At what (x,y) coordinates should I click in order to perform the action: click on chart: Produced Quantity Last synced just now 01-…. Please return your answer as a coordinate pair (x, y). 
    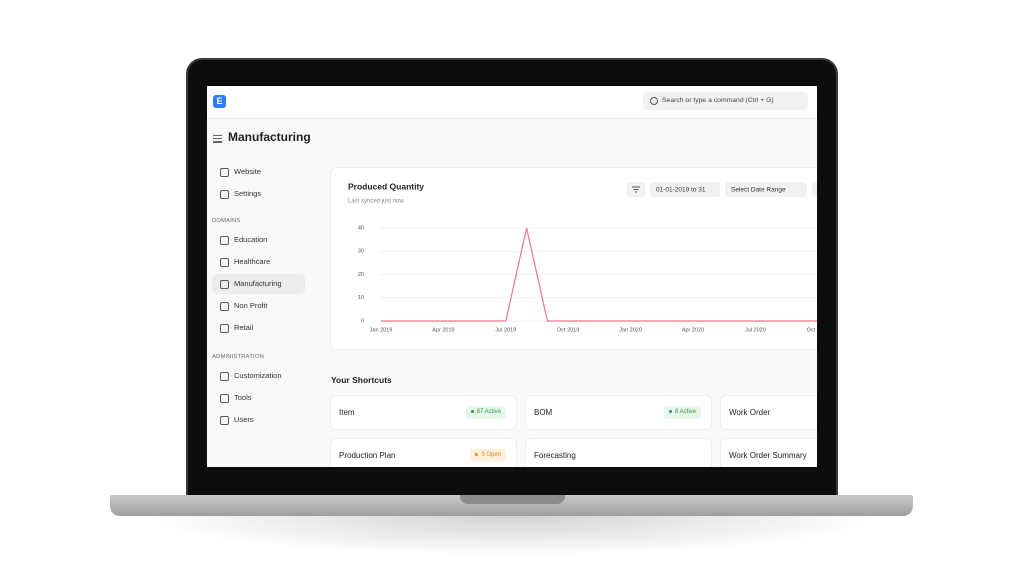
    Looking at the image, I should click on (582, 257).